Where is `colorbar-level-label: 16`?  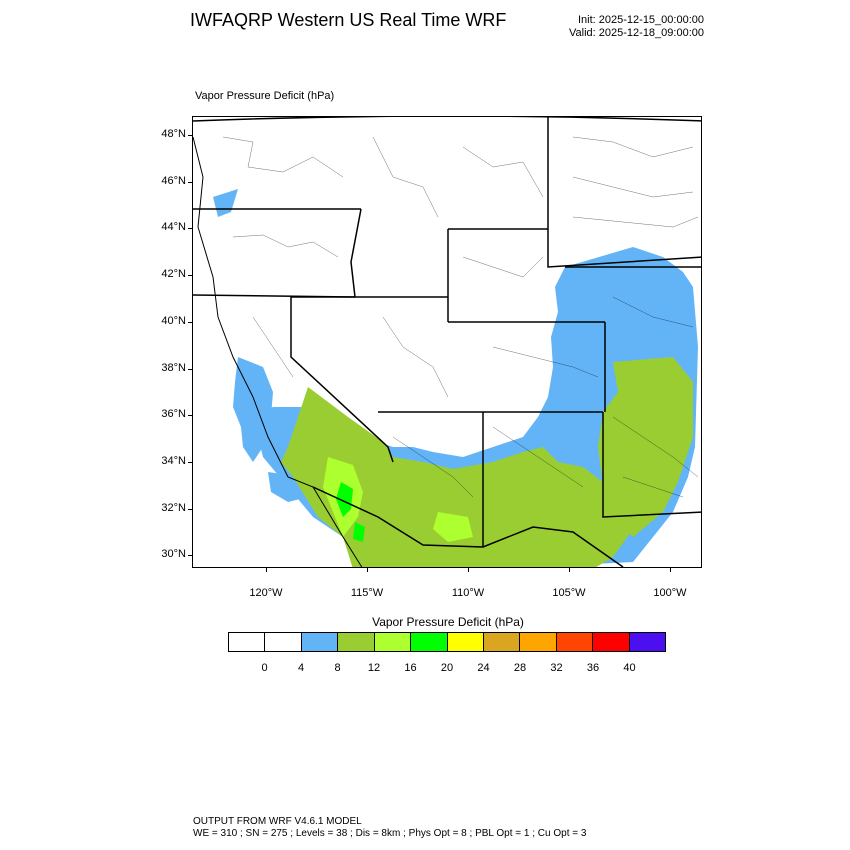 colorbar-level-label: 16 is located at coordinates (410, 668).